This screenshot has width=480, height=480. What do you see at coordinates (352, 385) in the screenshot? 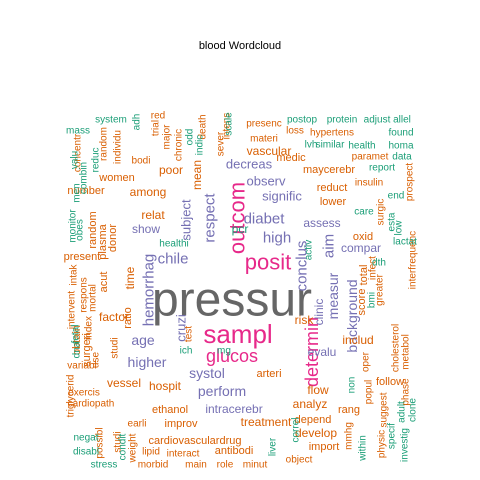
I see `word-non: non` at bounding box center [352, 385].